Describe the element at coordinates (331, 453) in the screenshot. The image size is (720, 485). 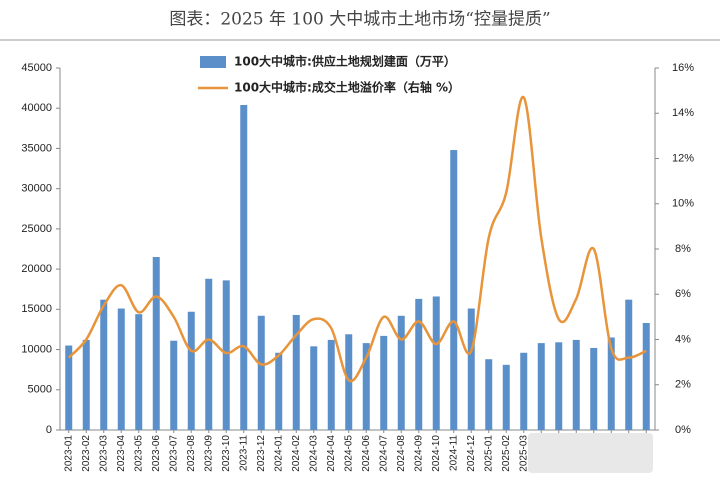
I see `x-tick-label: 2024-04` at that location.